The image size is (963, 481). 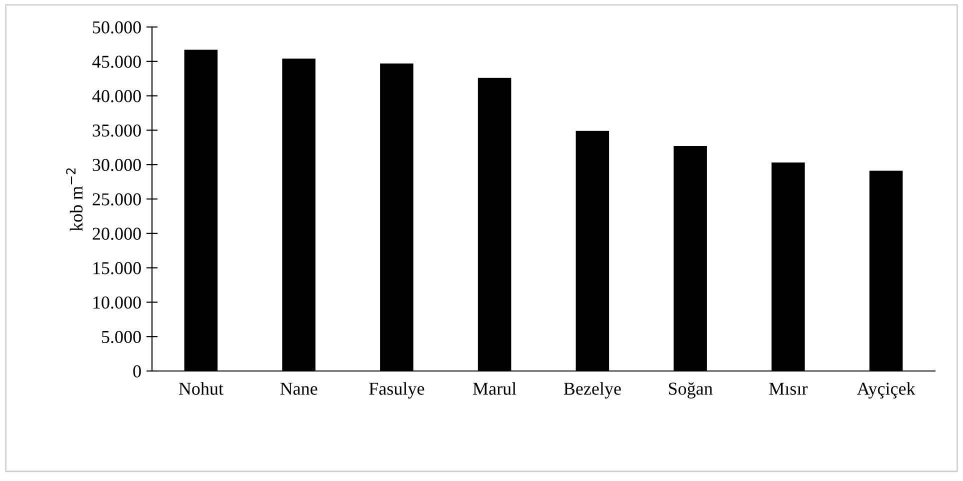 I want to click on y-tick-label: 5.000, so click(x=121, y=337).